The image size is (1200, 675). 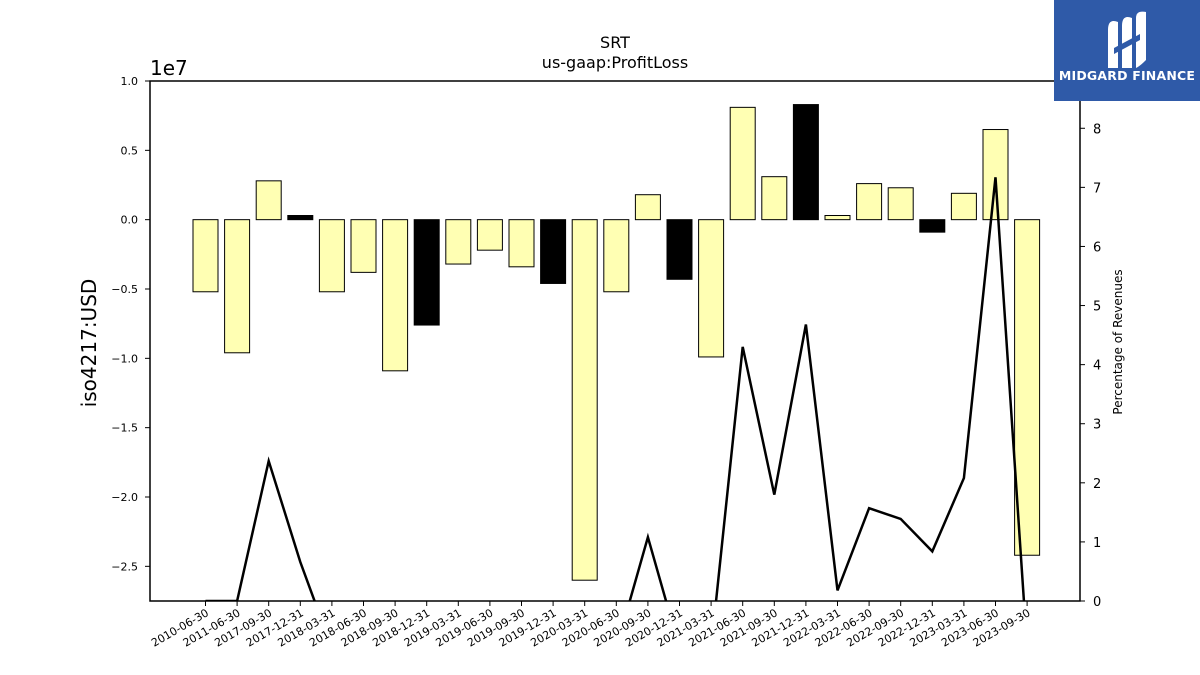 What do you see at coordinates (1118, 341) in the screenshot?
I see `y2-axis-label: Percentage of Revenues` at bounding box center [1118, 341].